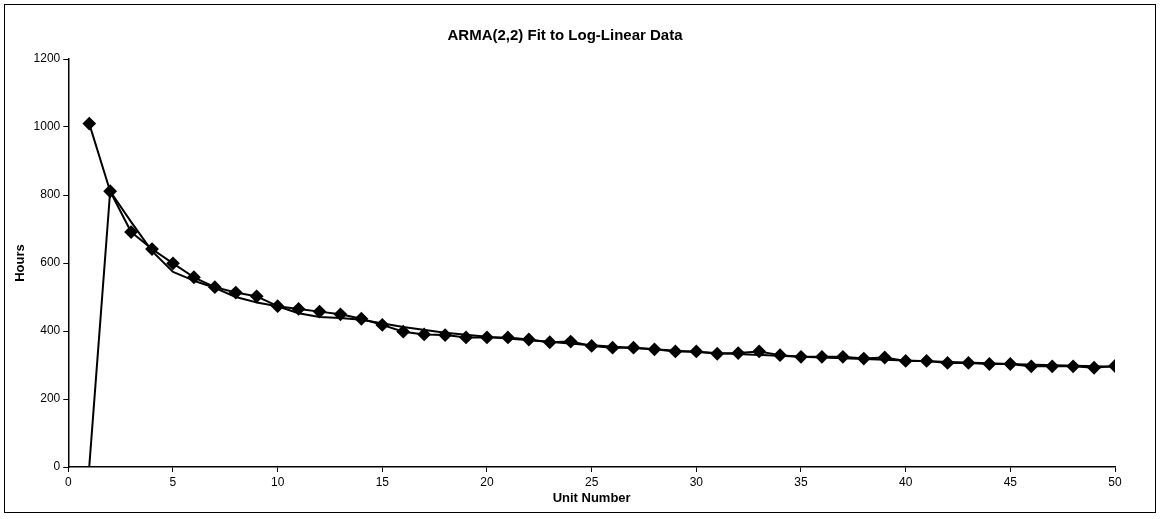 This screenshot has height=519, width=1162. I want to click on x-tick-label: 20, so click(487, 481).